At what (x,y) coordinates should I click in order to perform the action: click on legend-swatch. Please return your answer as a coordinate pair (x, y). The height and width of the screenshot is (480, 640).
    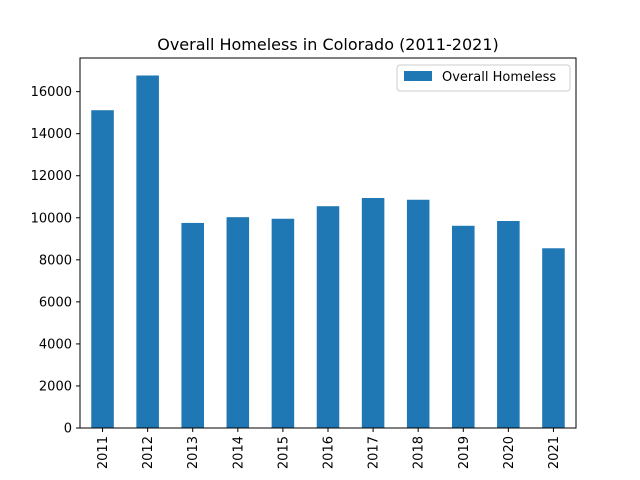
    Looking at the image, I should click on (418, 76).